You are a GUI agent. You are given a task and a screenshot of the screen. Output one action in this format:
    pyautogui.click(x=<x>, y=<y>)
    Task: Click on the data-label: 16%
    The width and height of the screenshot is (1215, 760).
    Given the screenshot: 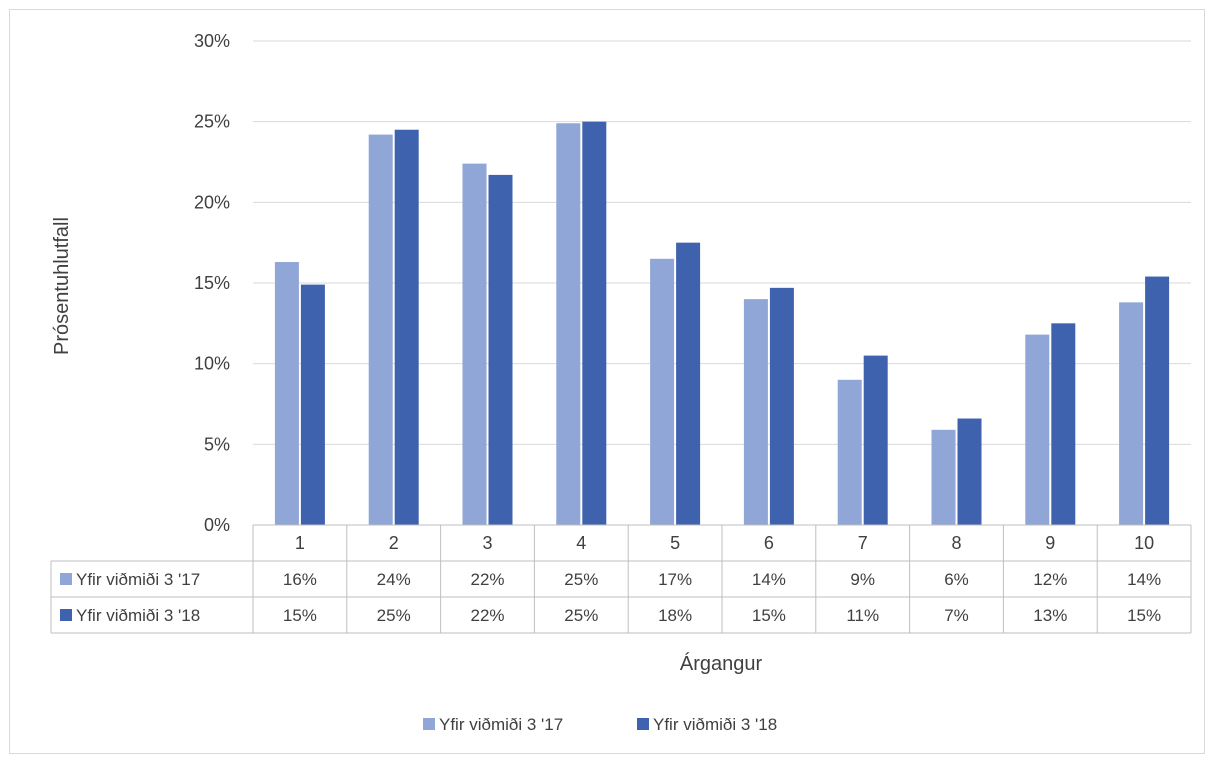 What is the action you would take?
    pyautogui.click(x=300, y=579)
    